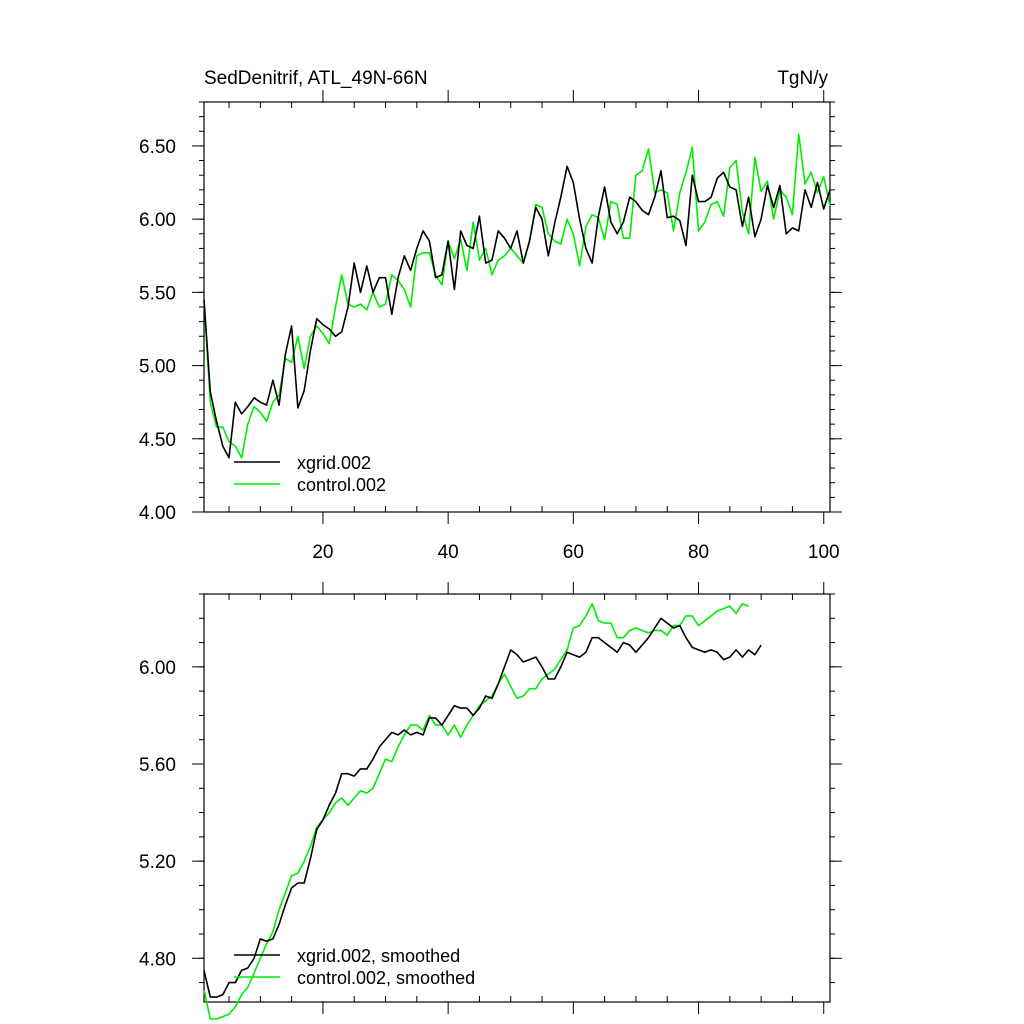 The width and height of the screenshot is (1024, 1024). What do you see at coordinates (386, 978) in the screenshot?
I see `legend-label: control.002, smoothed` at bounding box center [386, 978].